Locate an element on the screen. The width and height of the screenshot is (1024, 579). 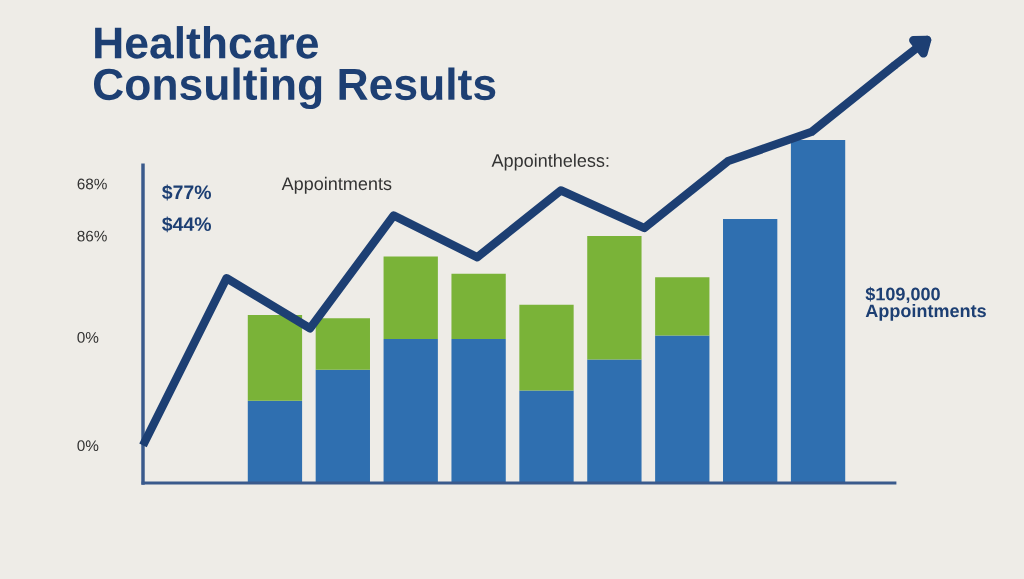
chart-title: Healthcare Consulting Results is located at coordinates (294, 68).